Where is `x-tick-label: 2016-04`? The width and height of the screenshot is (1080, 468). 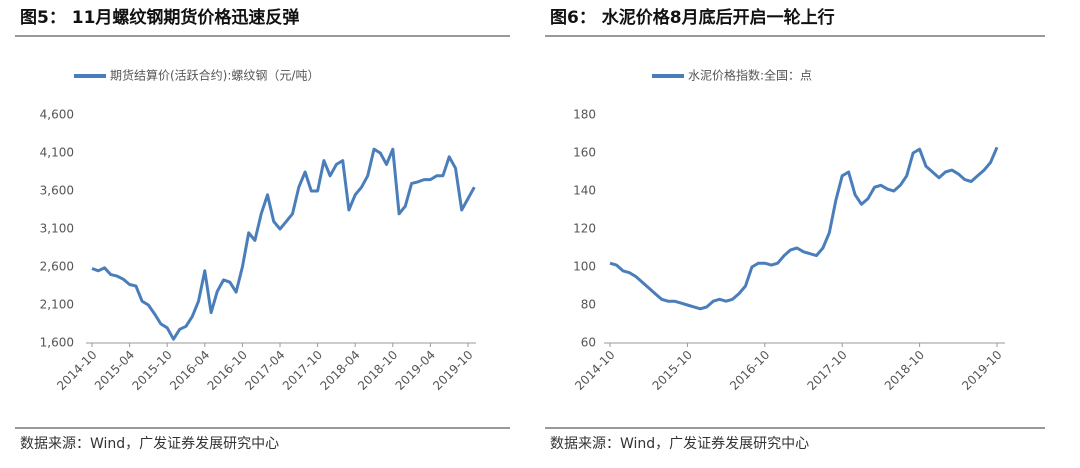
x-tick-label: 2016-04 is located at coordinates (189, 370).